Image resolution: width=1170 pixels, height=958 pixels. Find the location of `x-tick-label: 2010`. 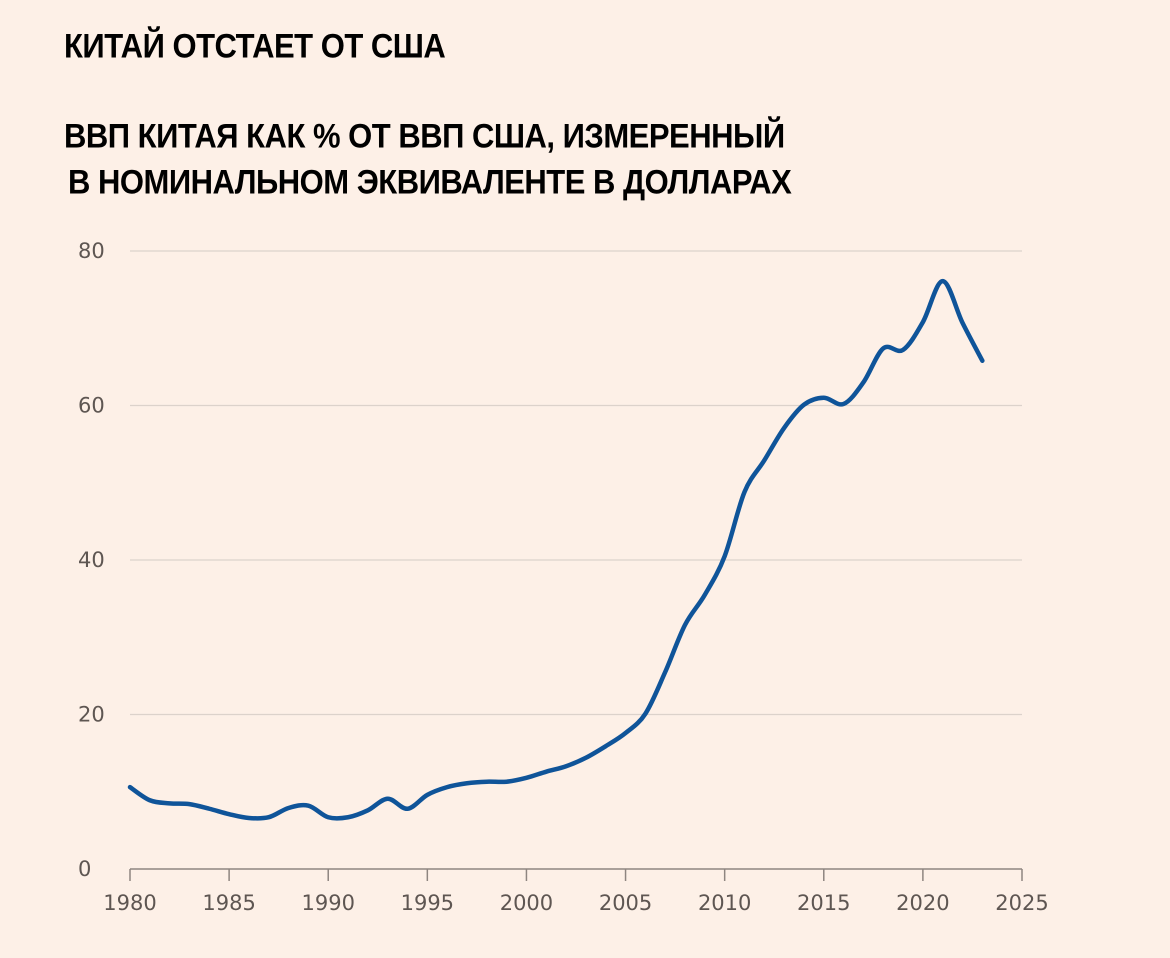

x-tick-label: 2010 is located at coordinates (724, 903).